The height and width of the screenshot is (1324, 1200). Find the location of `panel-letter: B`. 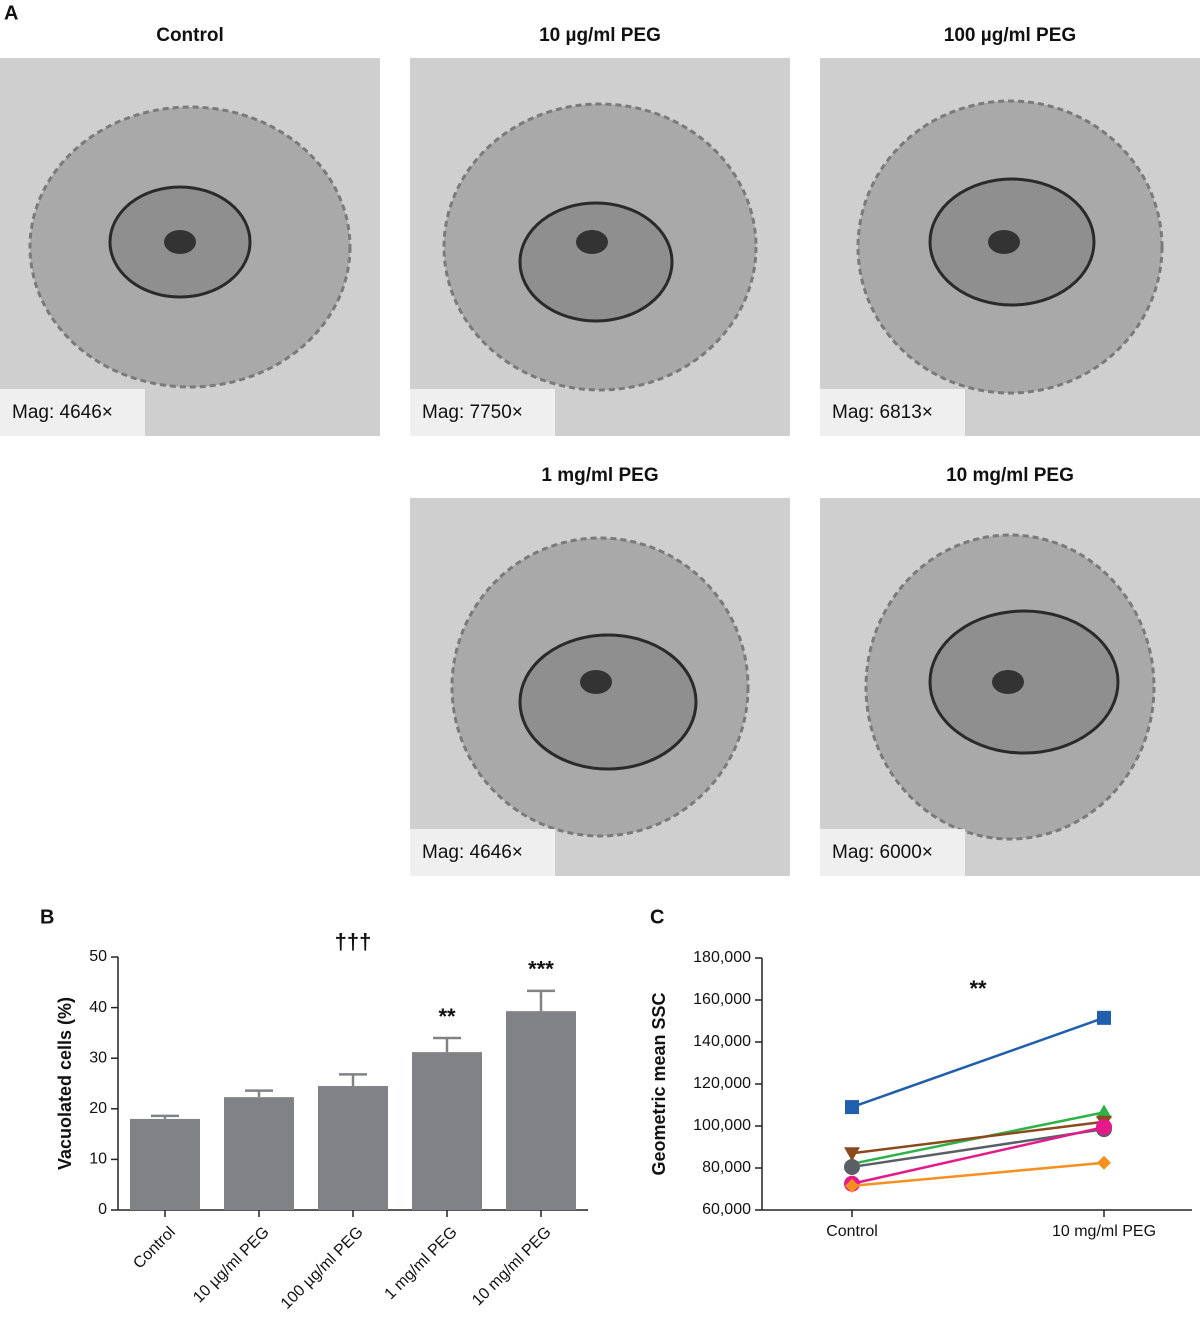

panel-letter: B is located at coordinates (47, 917).